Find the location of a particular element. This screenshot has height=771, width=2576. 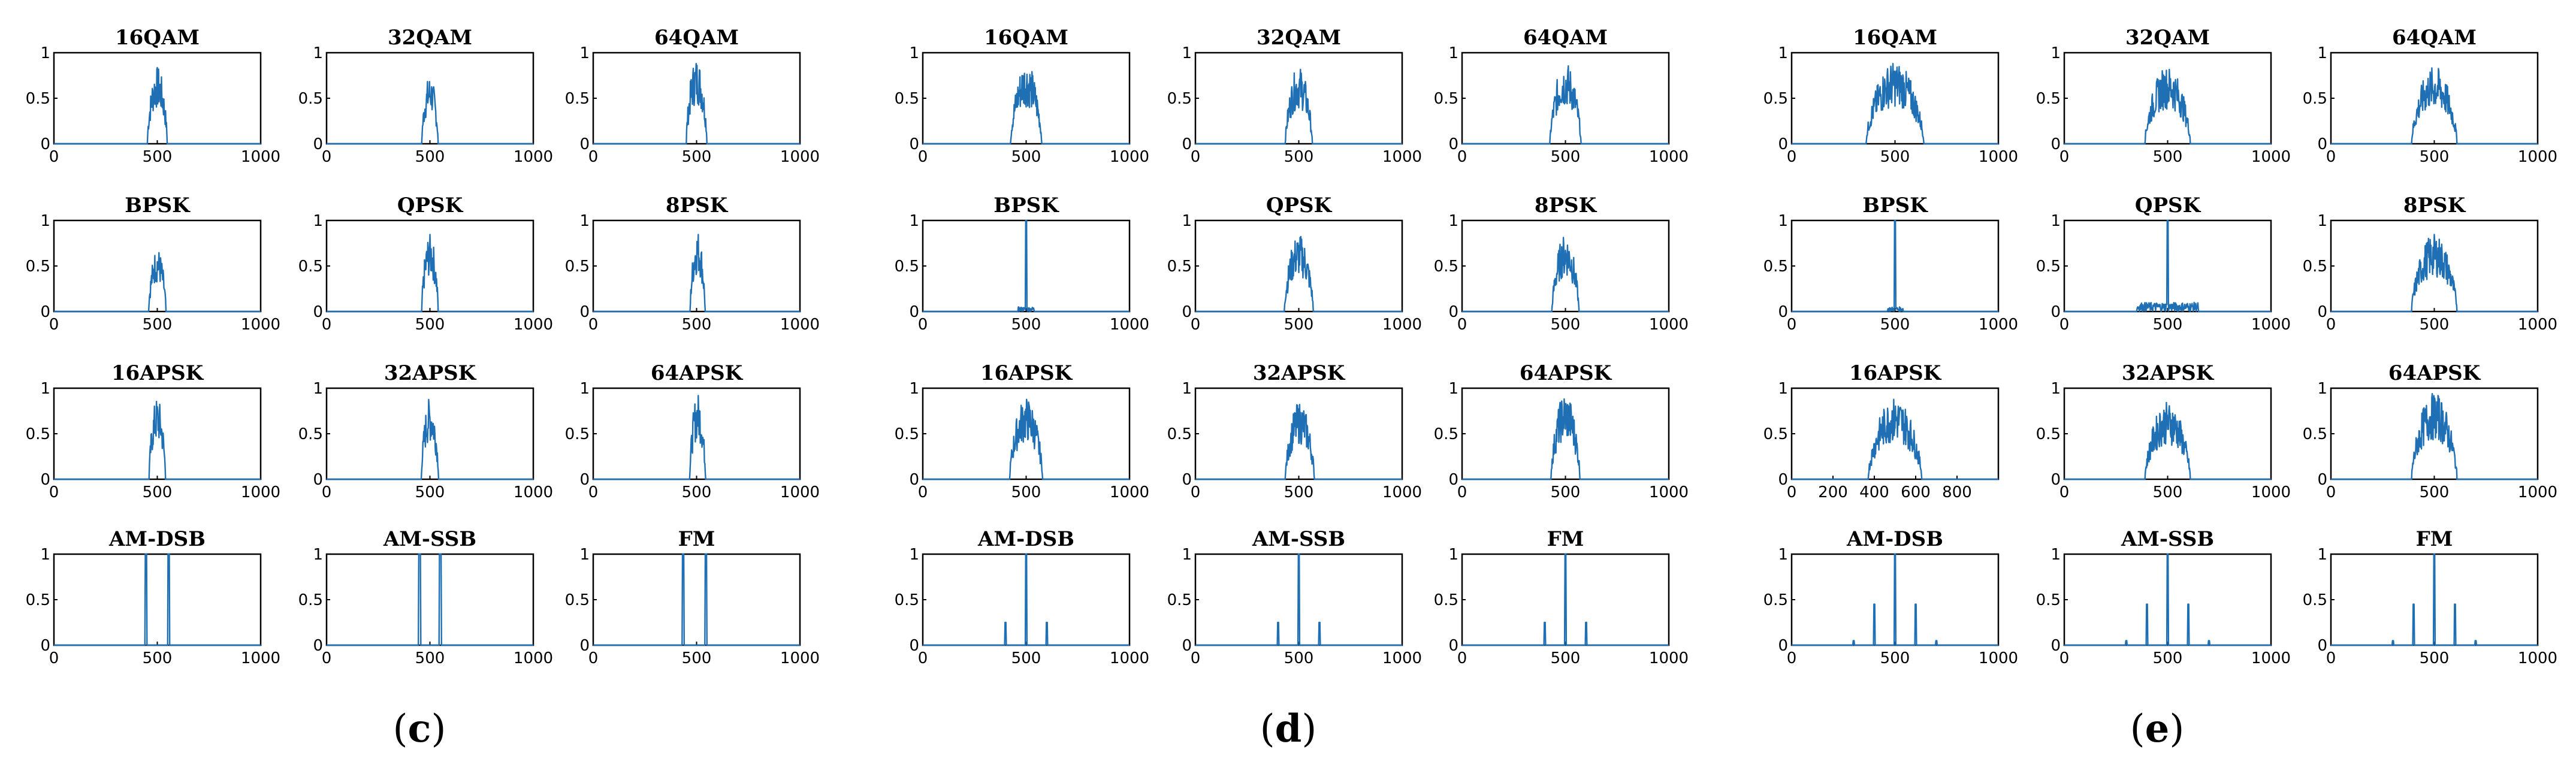

subplot-title: 64QAM is located at coordinates (1566, 38).